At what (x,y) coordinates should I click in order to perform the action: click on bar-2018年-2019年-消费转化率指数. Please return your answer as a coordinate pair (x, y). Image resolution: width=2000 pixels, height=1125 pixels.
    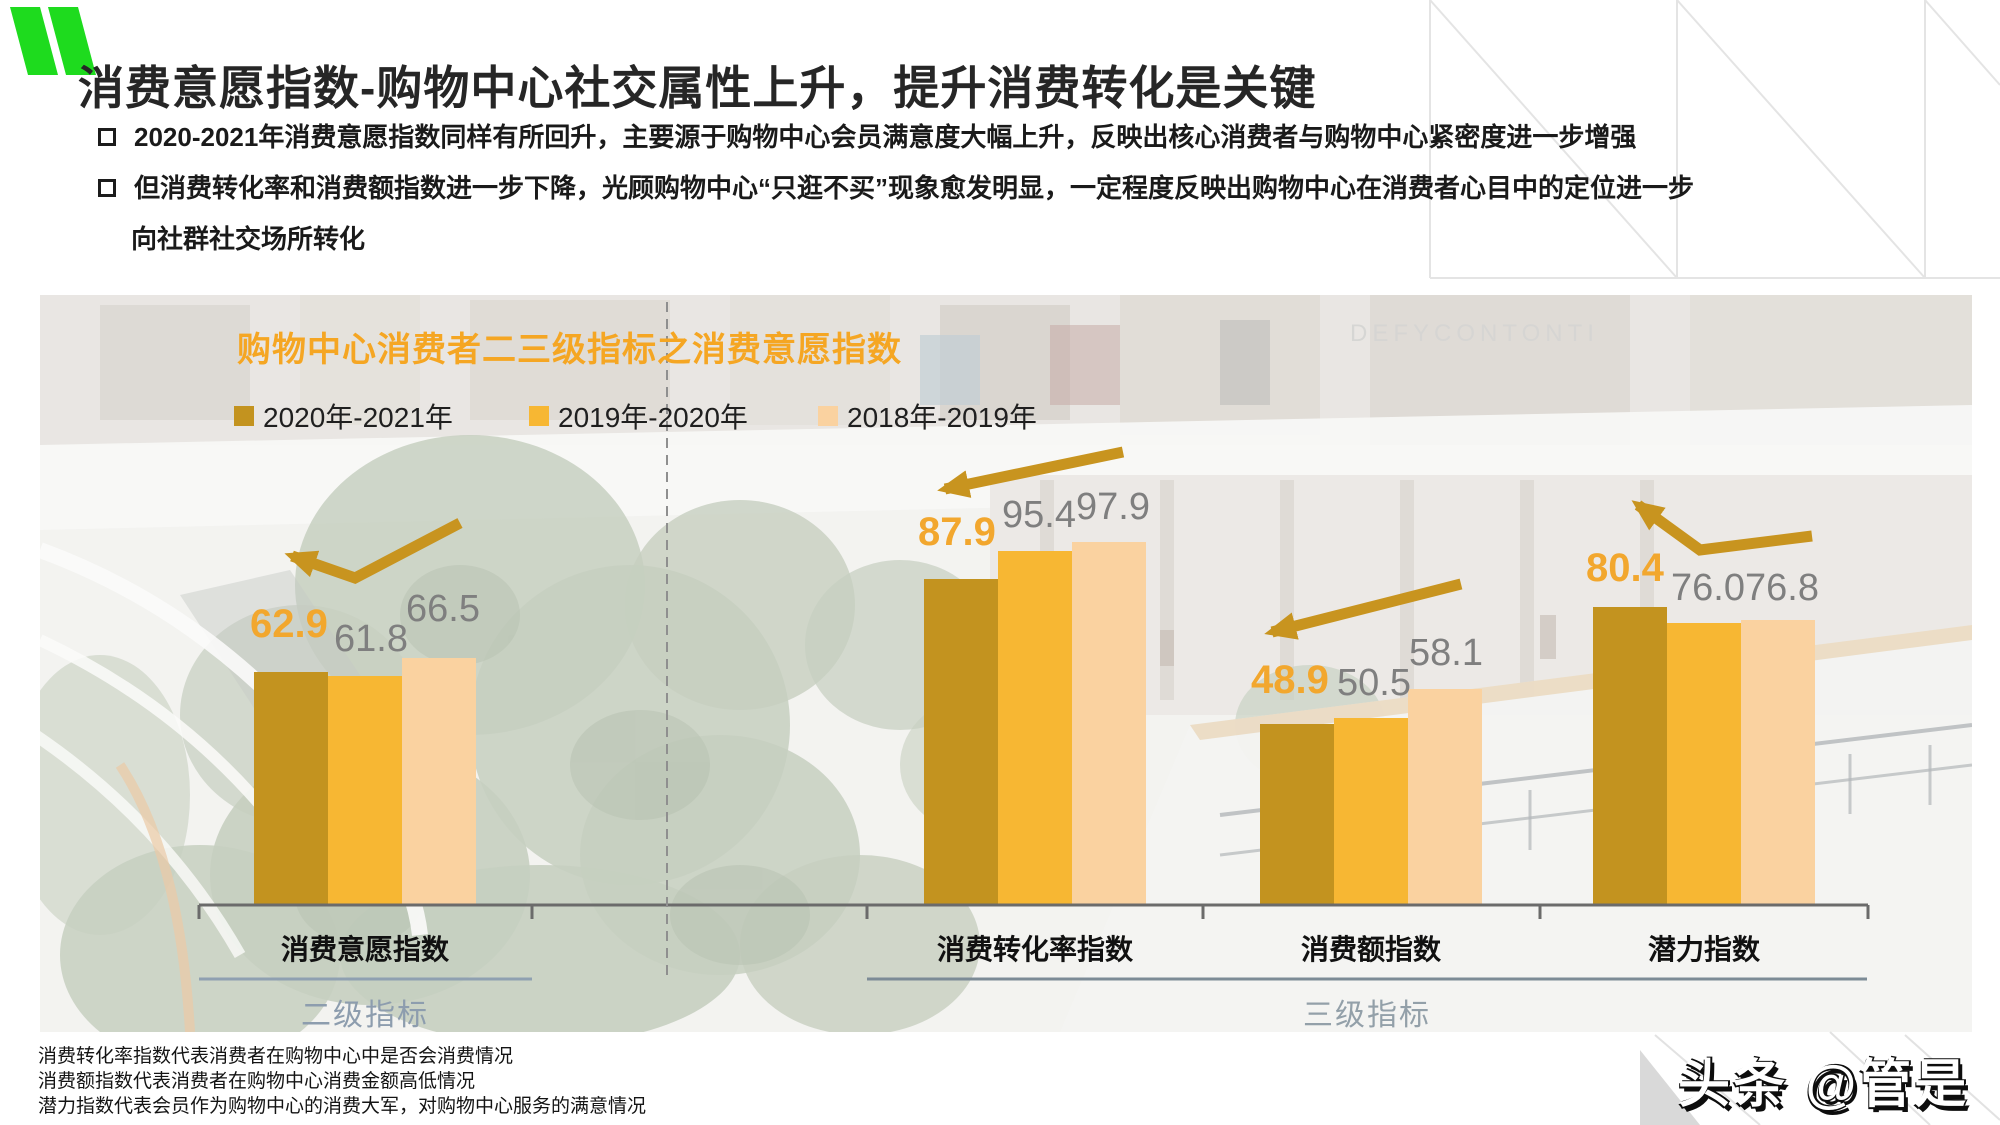
    Looking at the image, I should click on (1109, 723).